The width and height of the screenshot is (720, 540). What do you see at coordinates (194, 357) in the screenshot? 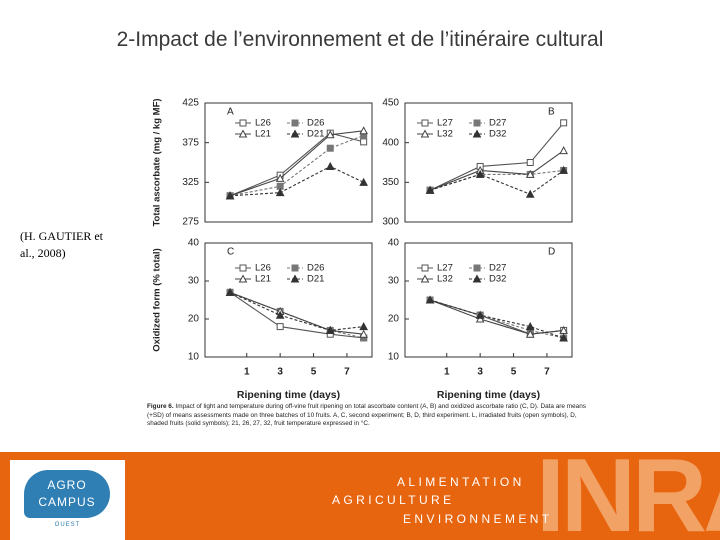
I see `y-tick-label: 10` at bounding box center [194, 357].